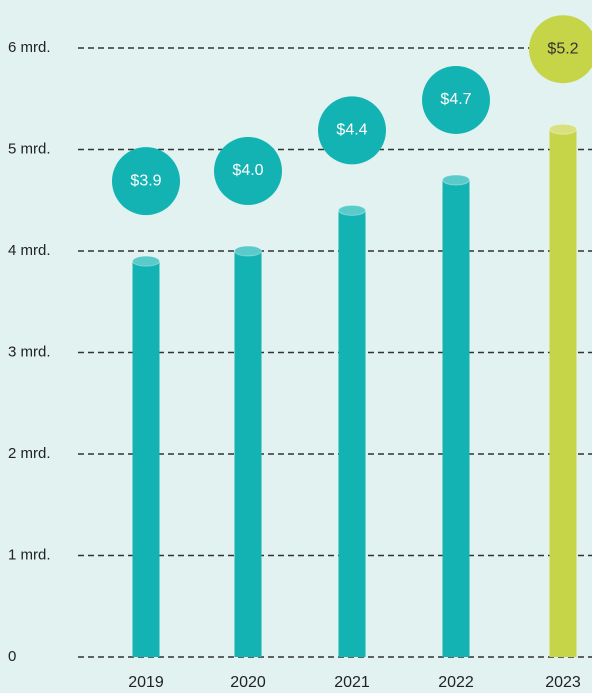 Image resolution: width=592 pixels, height=693 pixels. What do you see at coordinates (563, 682) in the screenshot?
I see `x-tick-label: 2023` at bounding box center [563, 682].